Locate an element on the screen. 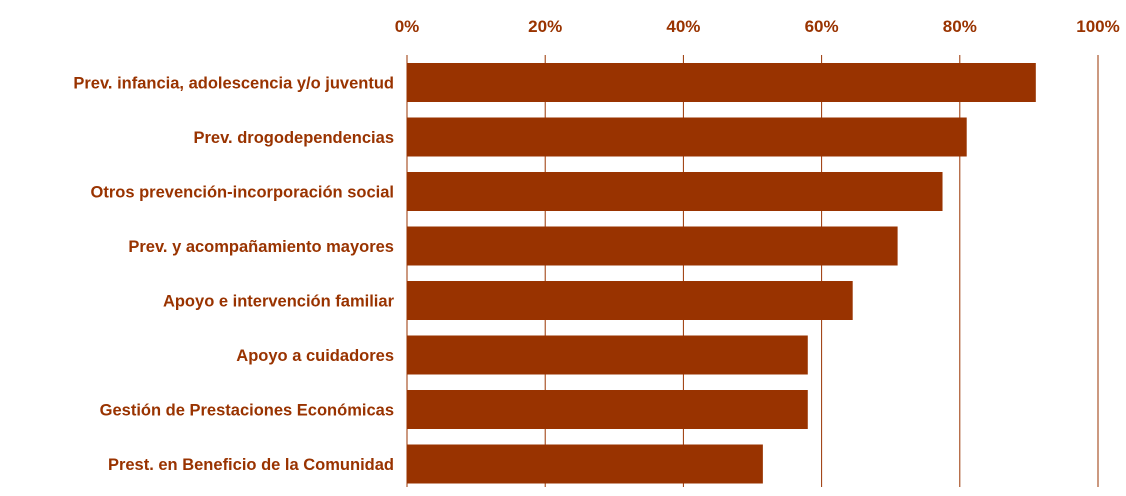  category-label: Prev. drogodependencias is located at coordinates (294, 138).